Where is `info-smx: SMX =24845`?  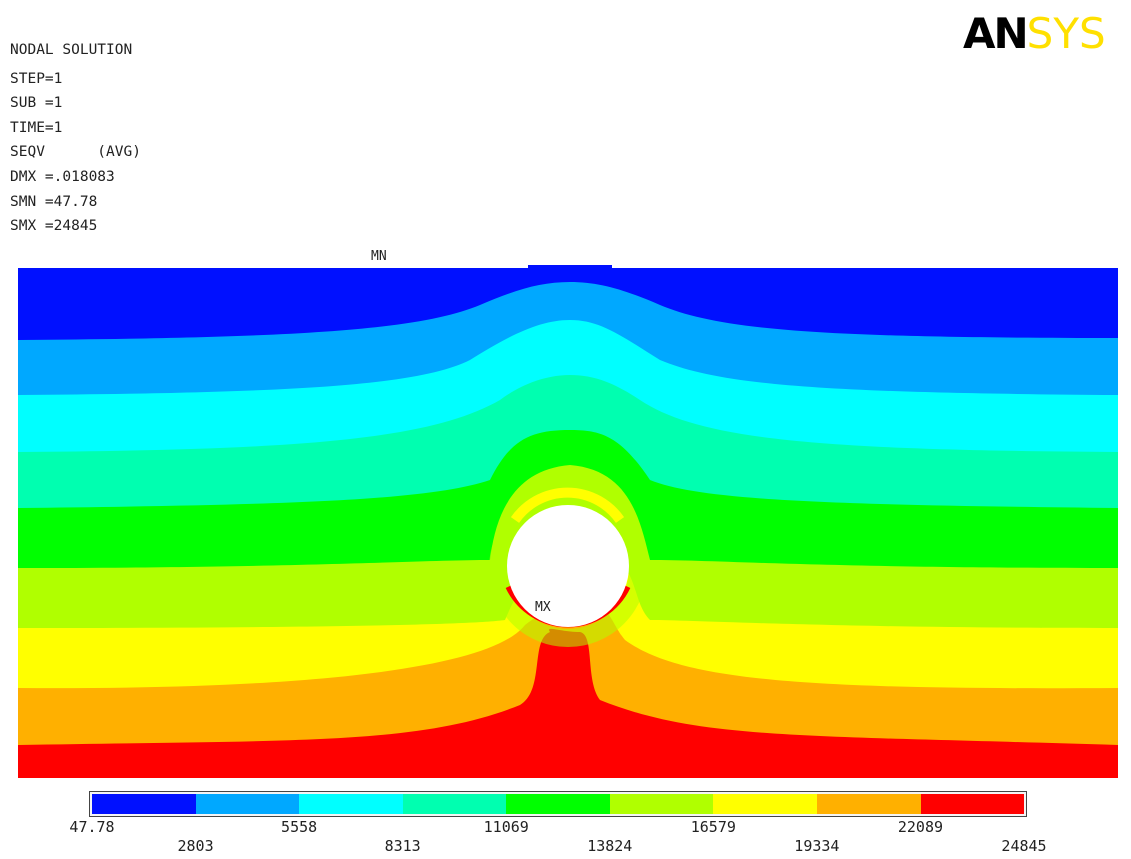 info-smx: SMX =24845 is located at coordinates (54, 226).